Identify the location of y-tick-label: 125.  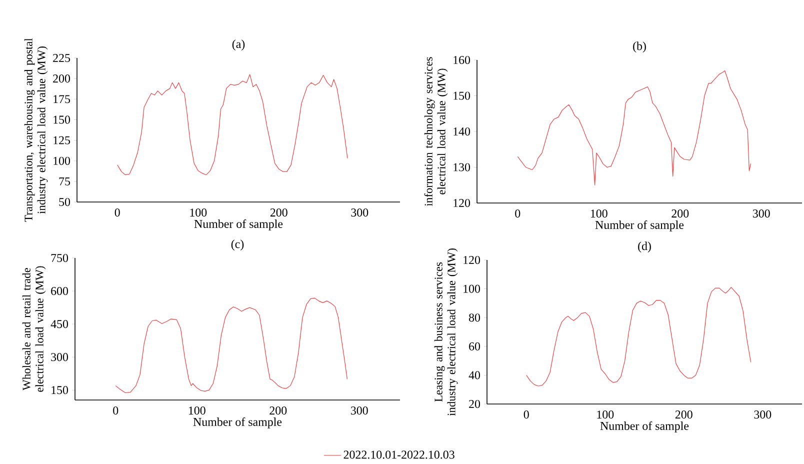
(62, 140).